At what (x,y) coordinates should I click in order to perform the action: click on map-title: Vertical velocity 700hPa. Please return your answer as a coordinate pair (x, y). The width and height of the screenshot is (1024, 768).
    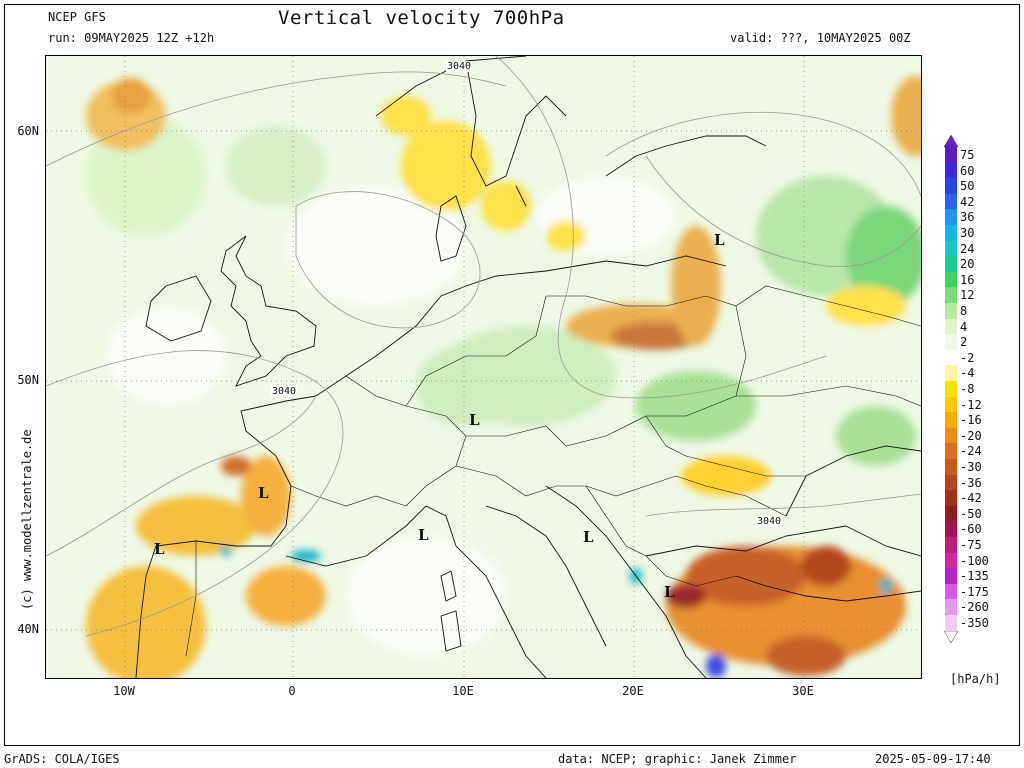
    Looking at the image, I should click on (421, 18).